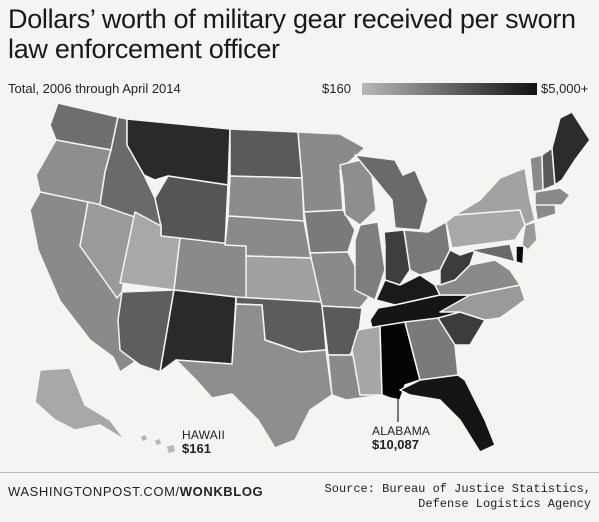  What do you see at coordinates (221, 491) in the screenshot?
I see `footer-brand-suffix: WONKBLOG` at bounding box center [221, 491].